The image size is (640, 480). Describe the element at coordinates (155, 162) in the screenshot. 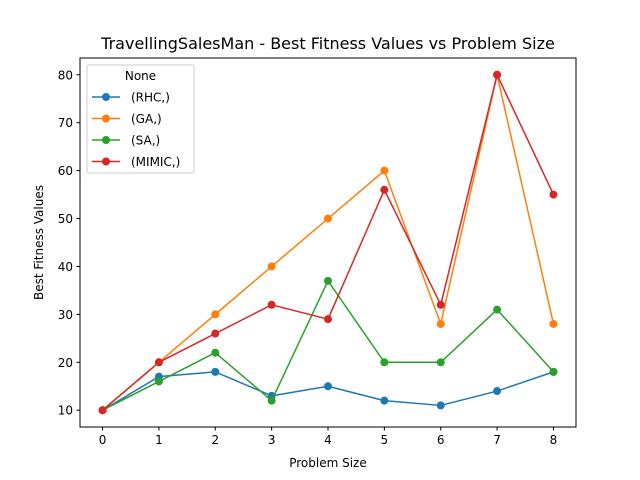

I see `legend-label: (MIMIC,)` at that location.